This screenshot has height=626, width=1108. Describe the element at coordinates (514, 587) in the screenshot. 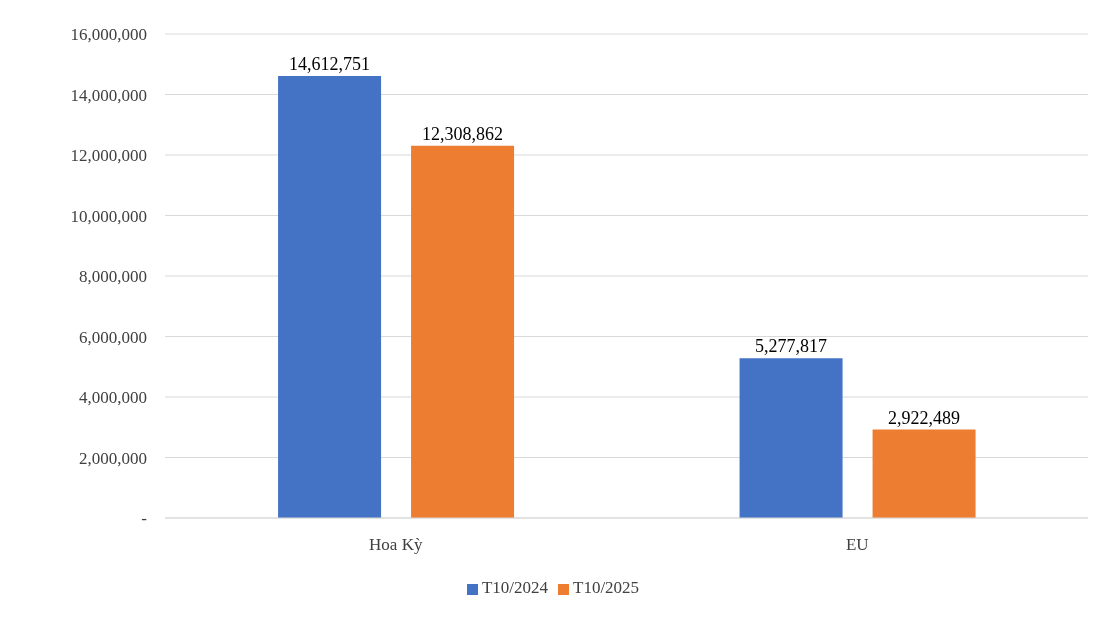

I see `legend-label: T10/2024` at that location.